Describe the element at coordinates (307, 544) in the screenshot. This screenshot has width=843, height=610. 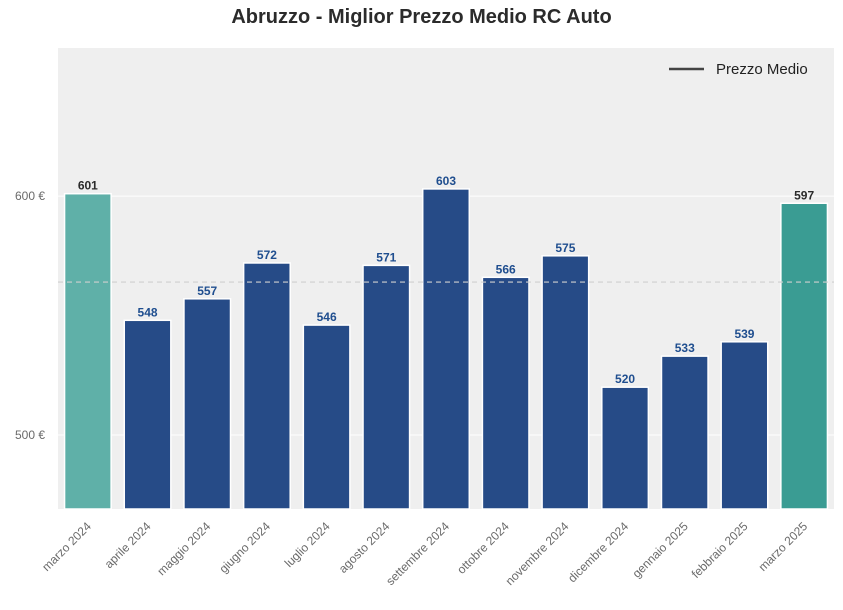
I see `x-tick-label: luglio 2024` at that location.